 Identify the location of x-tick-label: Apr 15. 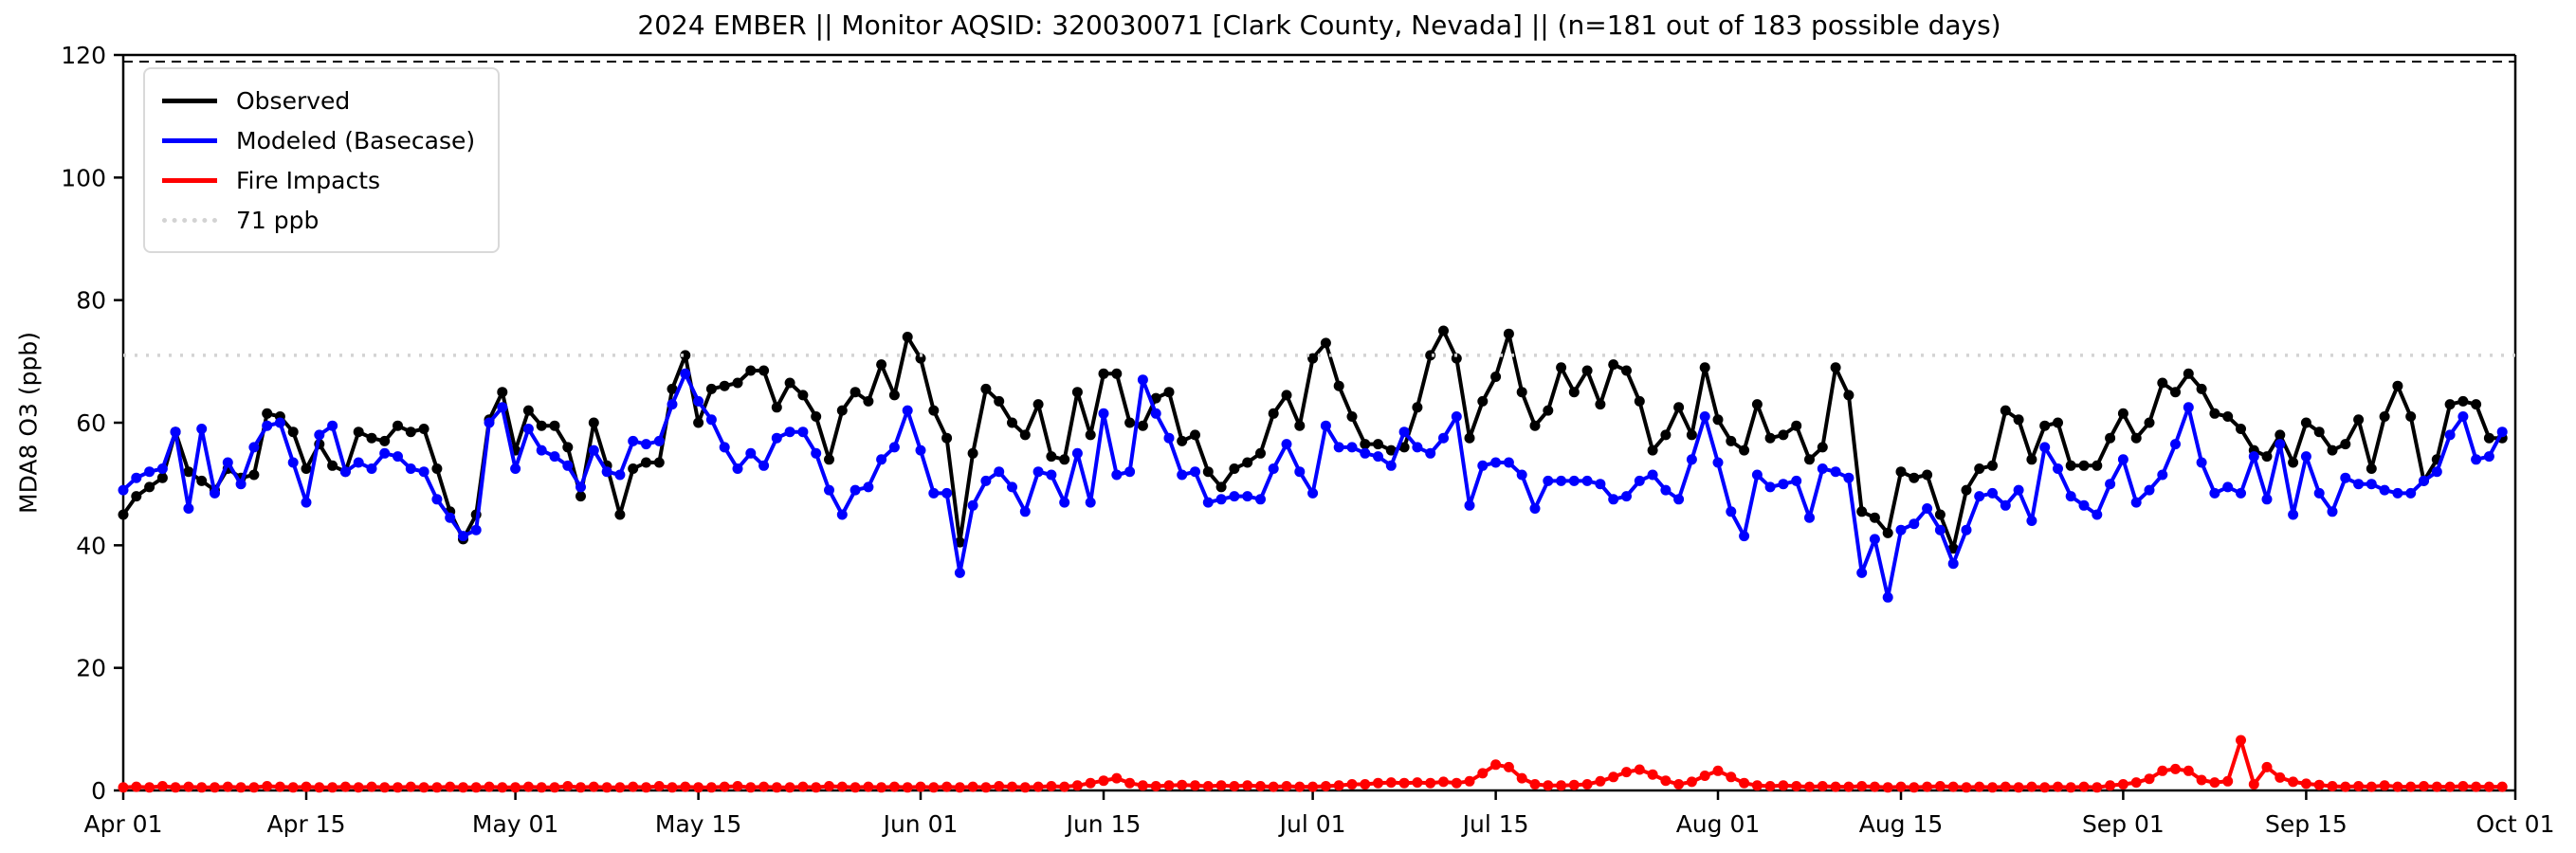
(306, 824).